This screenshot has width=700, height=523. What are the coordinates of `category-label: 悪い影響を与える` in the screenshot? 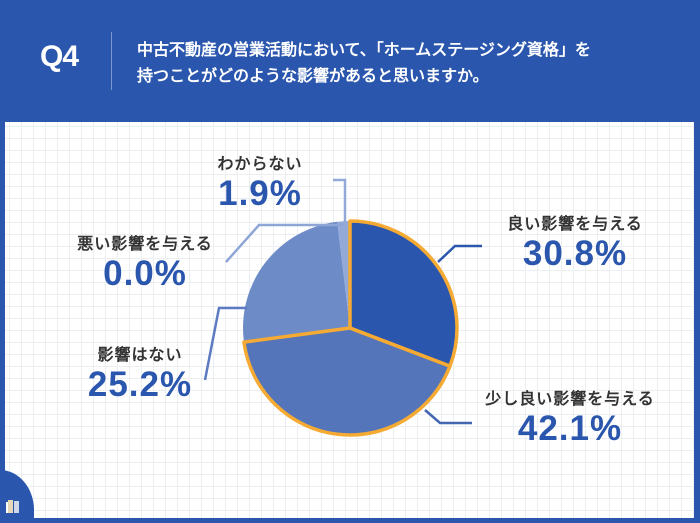 It's located at (145, 243).